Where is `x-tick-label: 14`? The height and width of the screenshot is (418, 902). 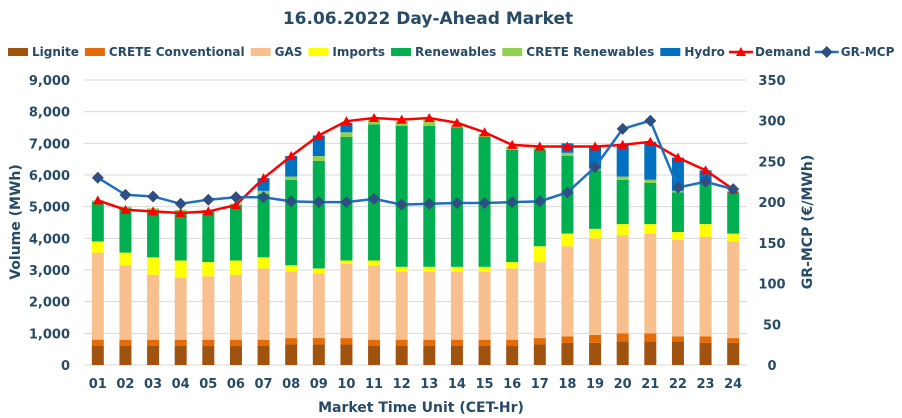 x-tick-label: 14 is located at coordinates (457, 384).